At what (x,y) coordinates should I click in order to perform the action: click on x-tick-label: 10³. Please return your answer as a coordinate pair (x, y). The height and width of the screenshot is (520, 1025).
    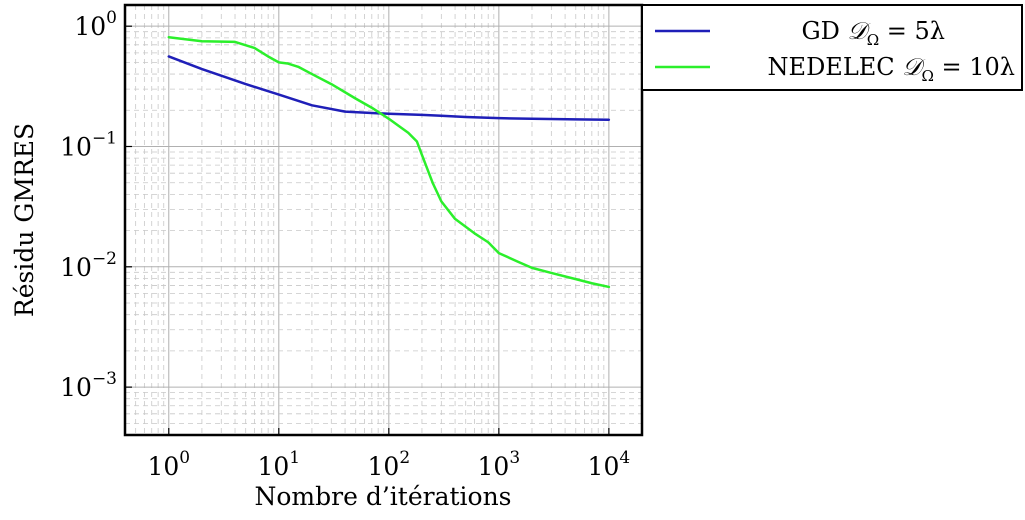
    Looking at the image, I should click on (499, 464).